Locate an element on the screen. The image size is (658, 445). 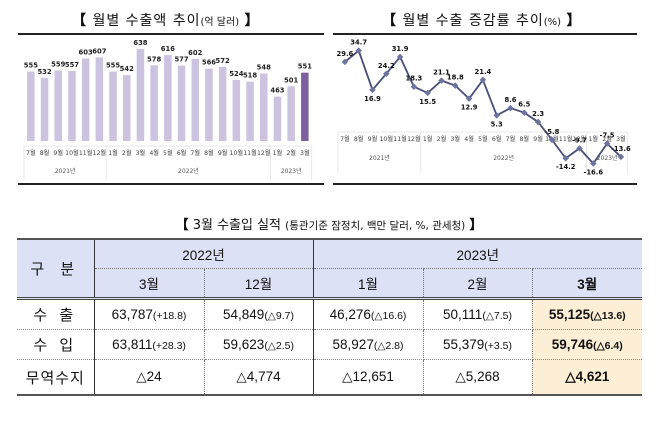
point-value-label: 15.5 is located at coordinates (427, 102).